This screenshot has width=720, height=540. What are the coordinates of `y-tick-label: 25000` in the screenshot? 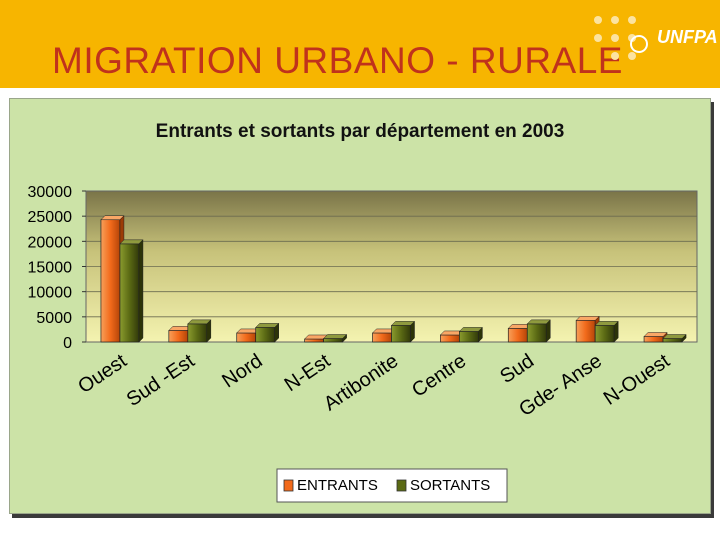 It's located at (50, 217).